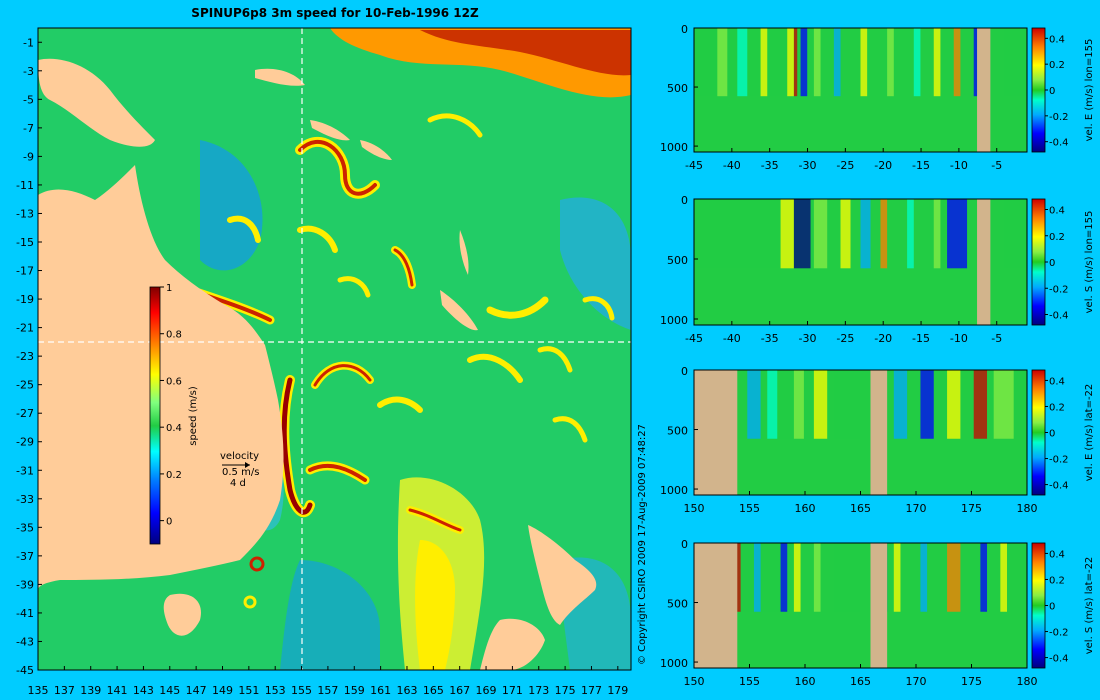 The height and width of the screenshot is (700, 1100). What do you see at coordinates (684, 544) in the screenshot?
I see `section-y-tick-label: 0` at bounding box center [684, 544].